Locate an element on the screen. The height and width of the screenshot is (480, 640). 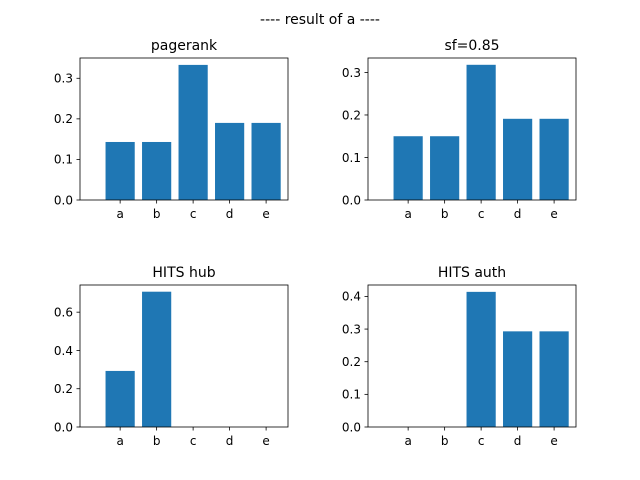
bar-pagerank-c is located at coordinates (193, 132).